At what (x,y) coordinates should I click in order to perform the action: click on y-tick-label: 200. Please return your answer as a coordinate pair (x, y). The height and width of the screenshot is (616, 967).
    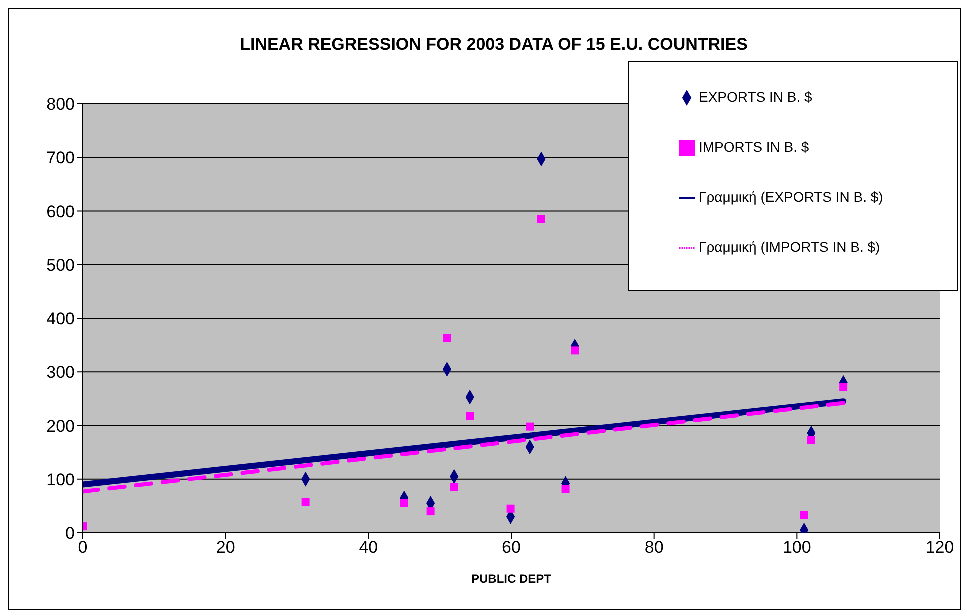
    Looking at the image, I should click on (60, 426).